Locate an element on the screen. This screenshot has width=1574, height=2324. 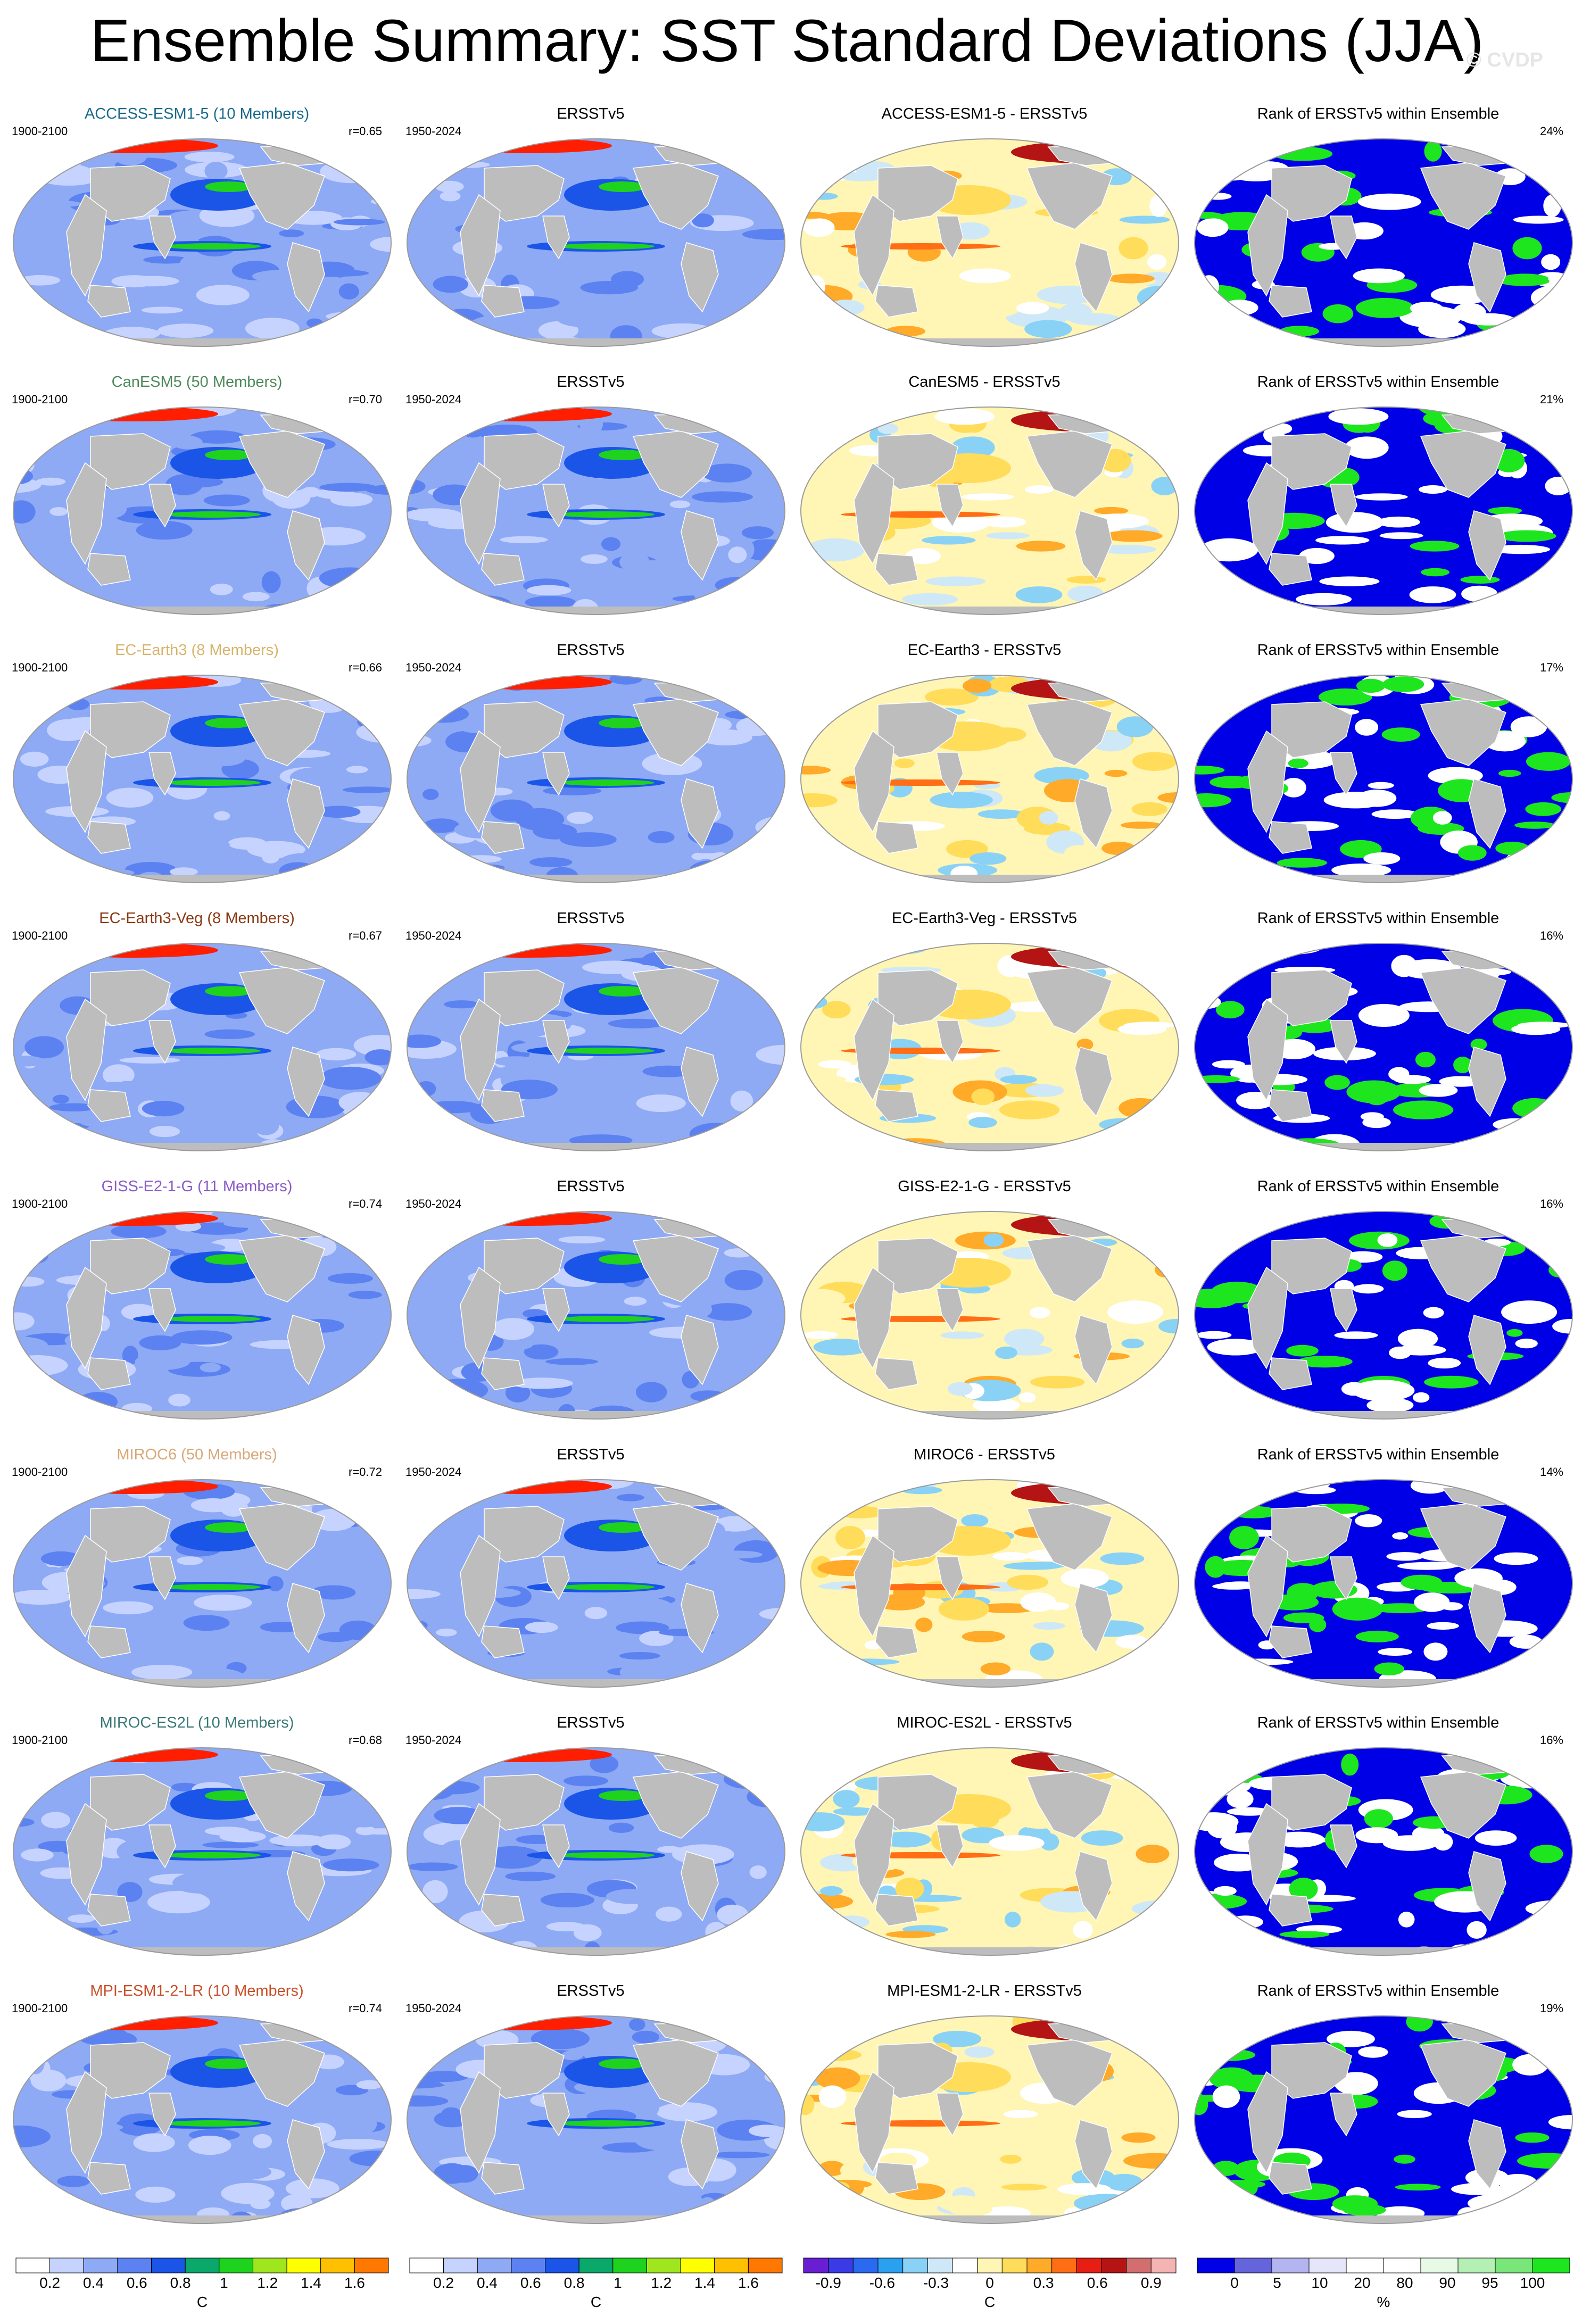
map-panel-rank: Rank of ERSSTv5 within Ensemble 19% is located at coordinates (1377, 2107).